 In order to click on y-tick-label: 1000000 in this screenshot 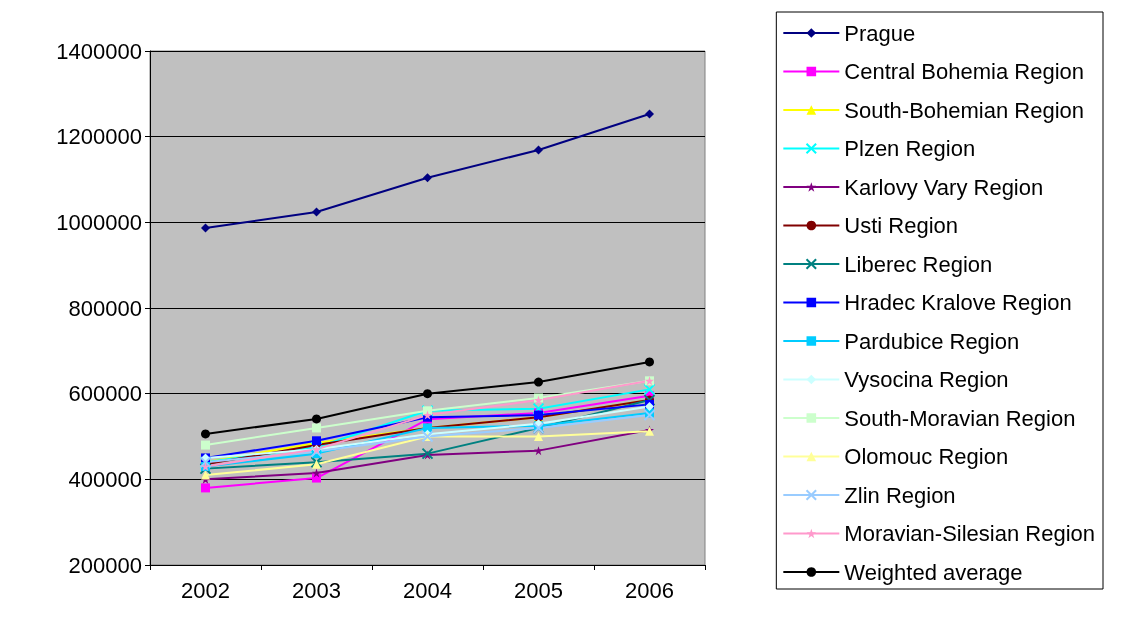, I will do `click(99, 222)`.